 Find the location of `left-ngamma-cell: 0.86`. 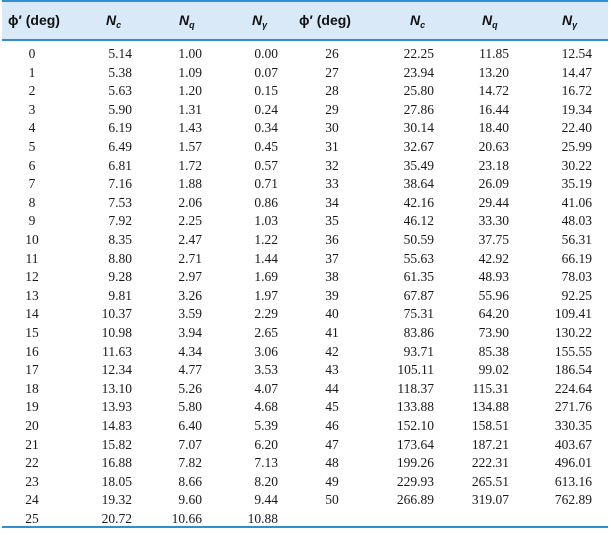

left-ngamma-cell: 0.86 is located at coordinates (266, 202).